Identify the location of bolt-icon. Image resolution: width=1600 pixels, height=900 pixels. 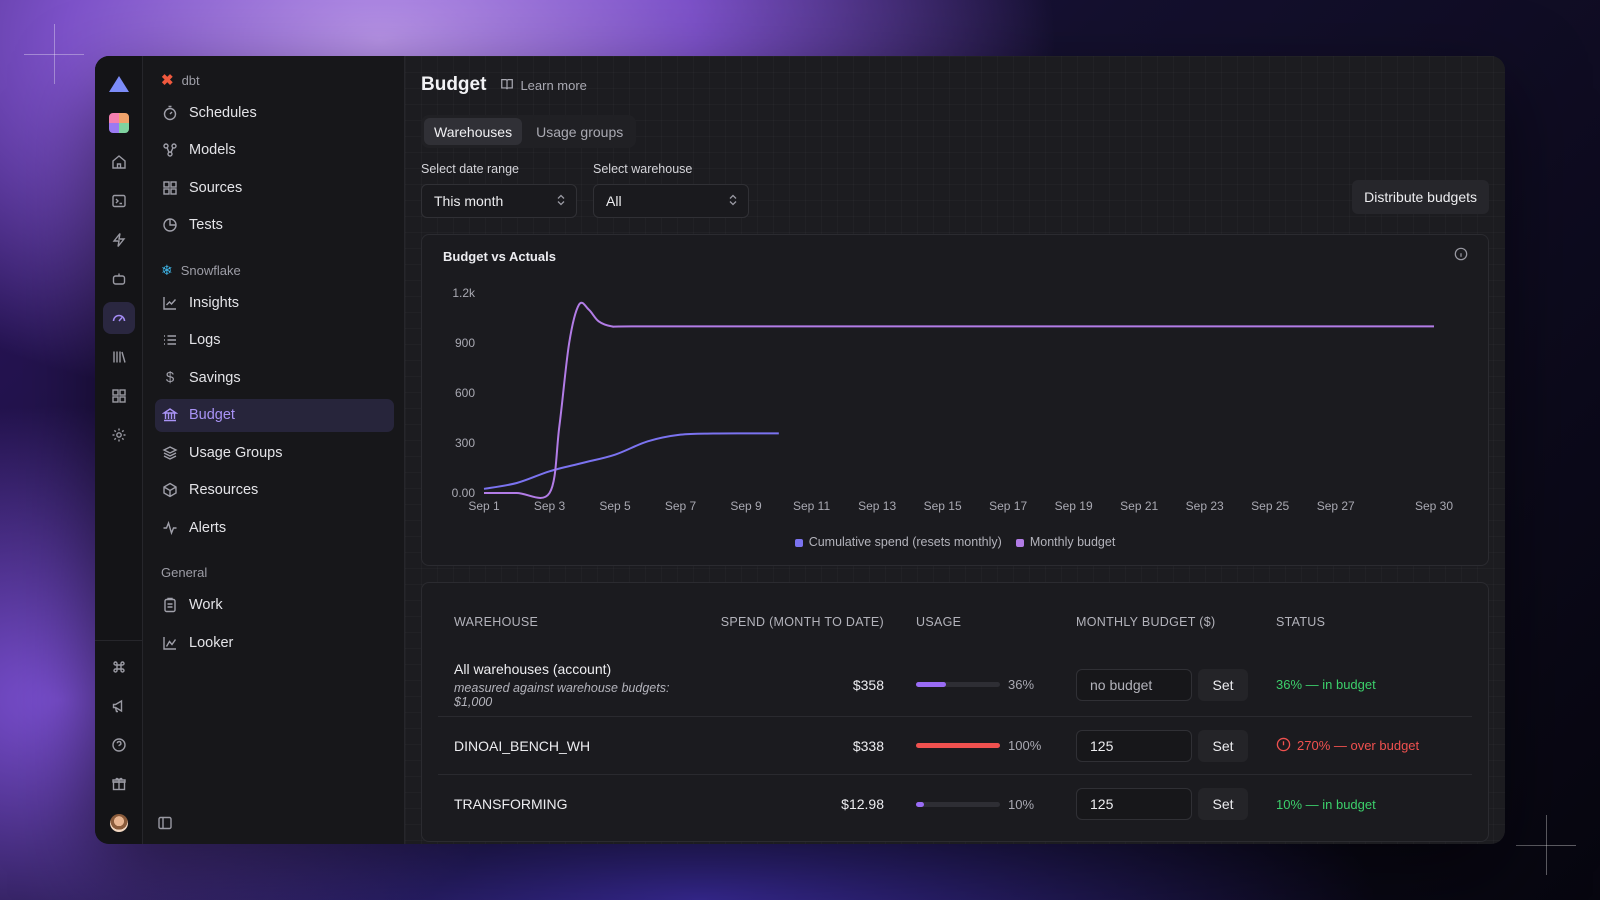
(119, 240).